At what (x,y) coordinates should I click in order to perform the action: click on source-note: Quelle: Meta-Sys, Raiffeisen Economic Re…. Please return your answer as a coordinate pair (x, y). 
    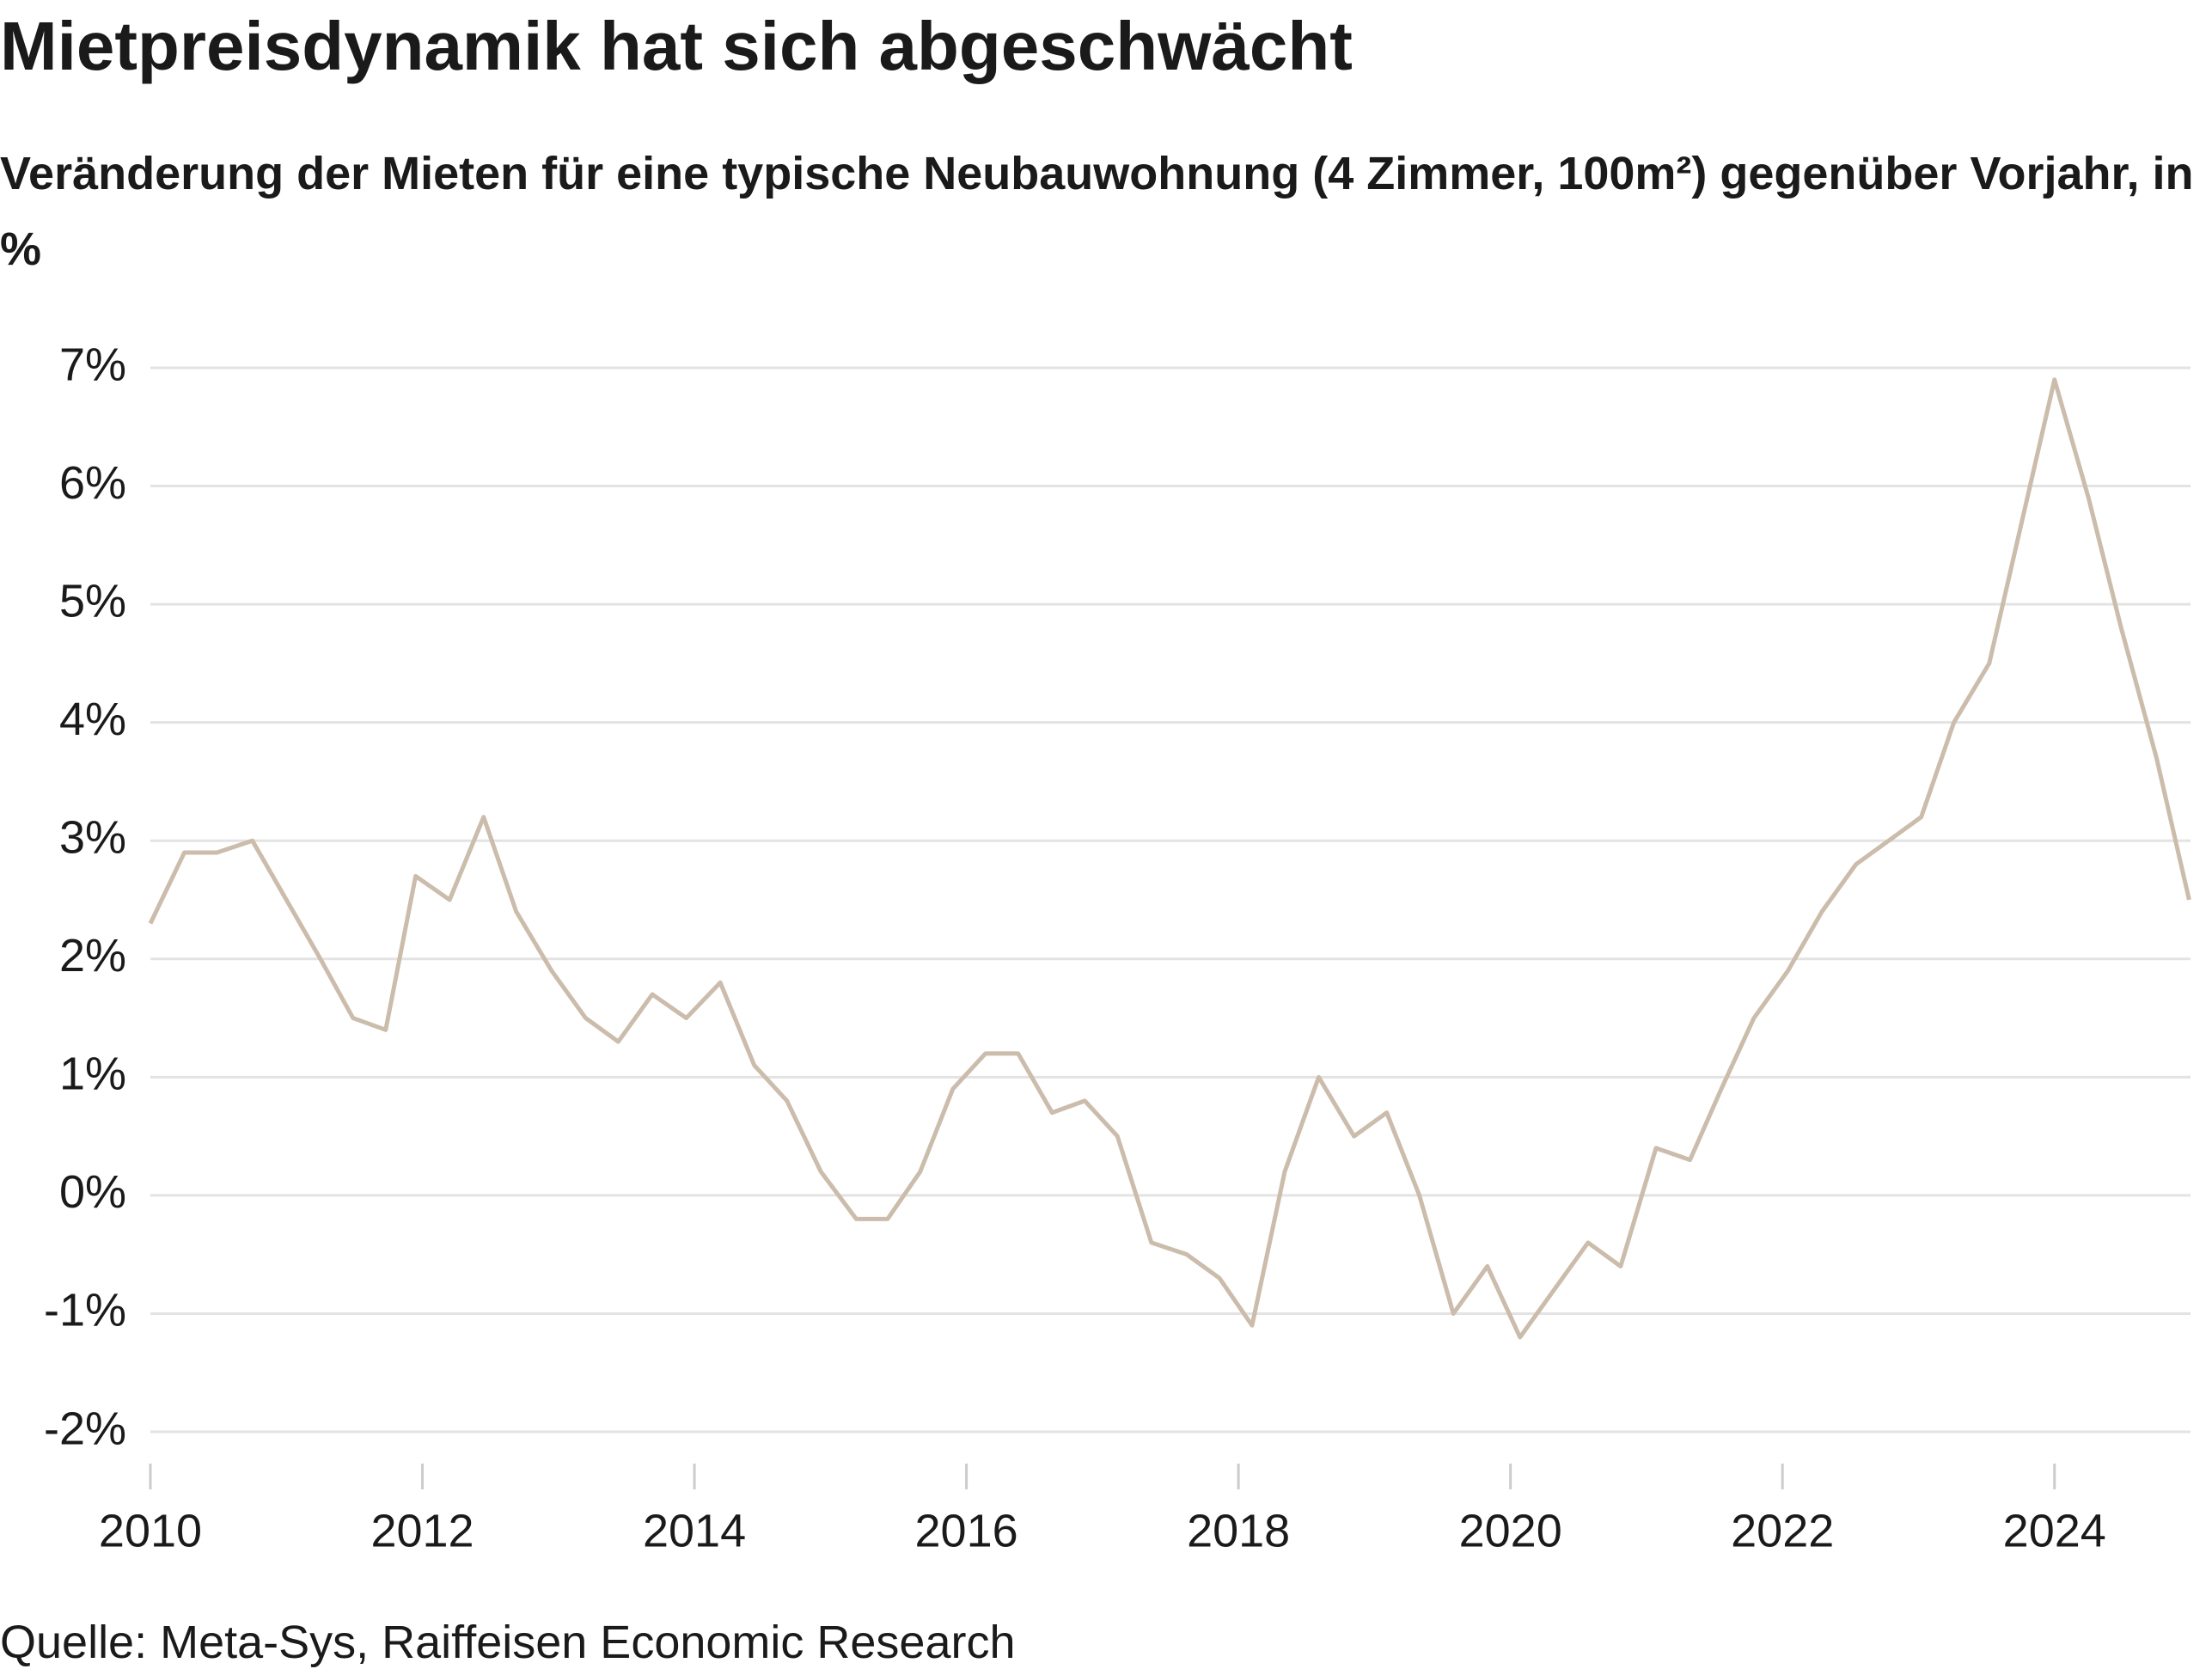
    Looking at the image, I should click on (508, 1642).